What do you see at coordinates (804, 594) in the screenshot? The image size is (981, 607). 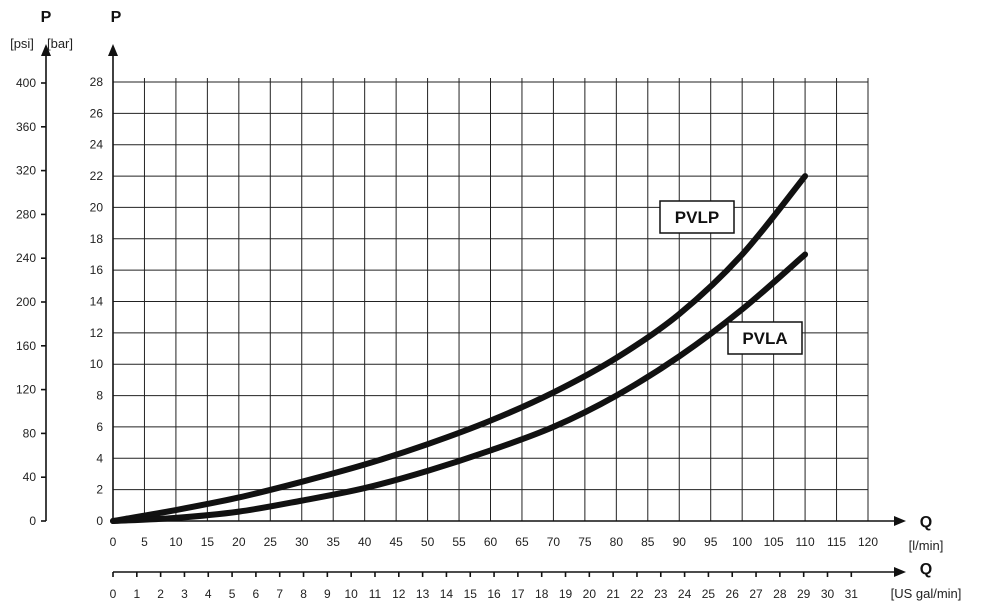 I see `gpm-tick-label: 29` at bounding box center [804, 594].